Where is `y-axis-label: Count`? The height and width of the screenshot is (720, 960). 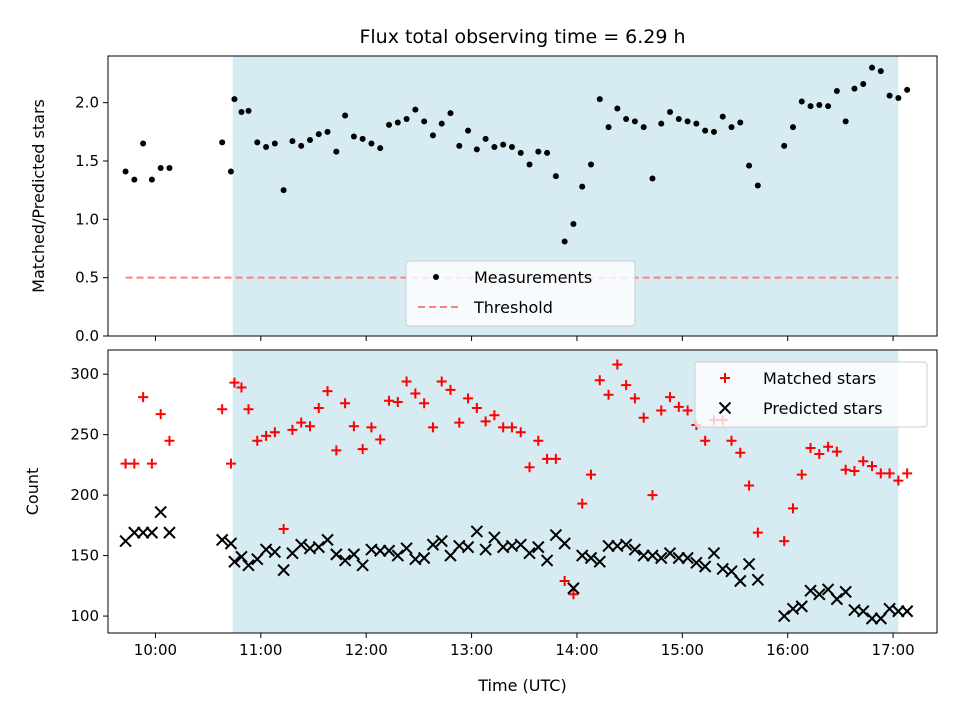 y-axis-label: Count is located at coordinates (32, 492).